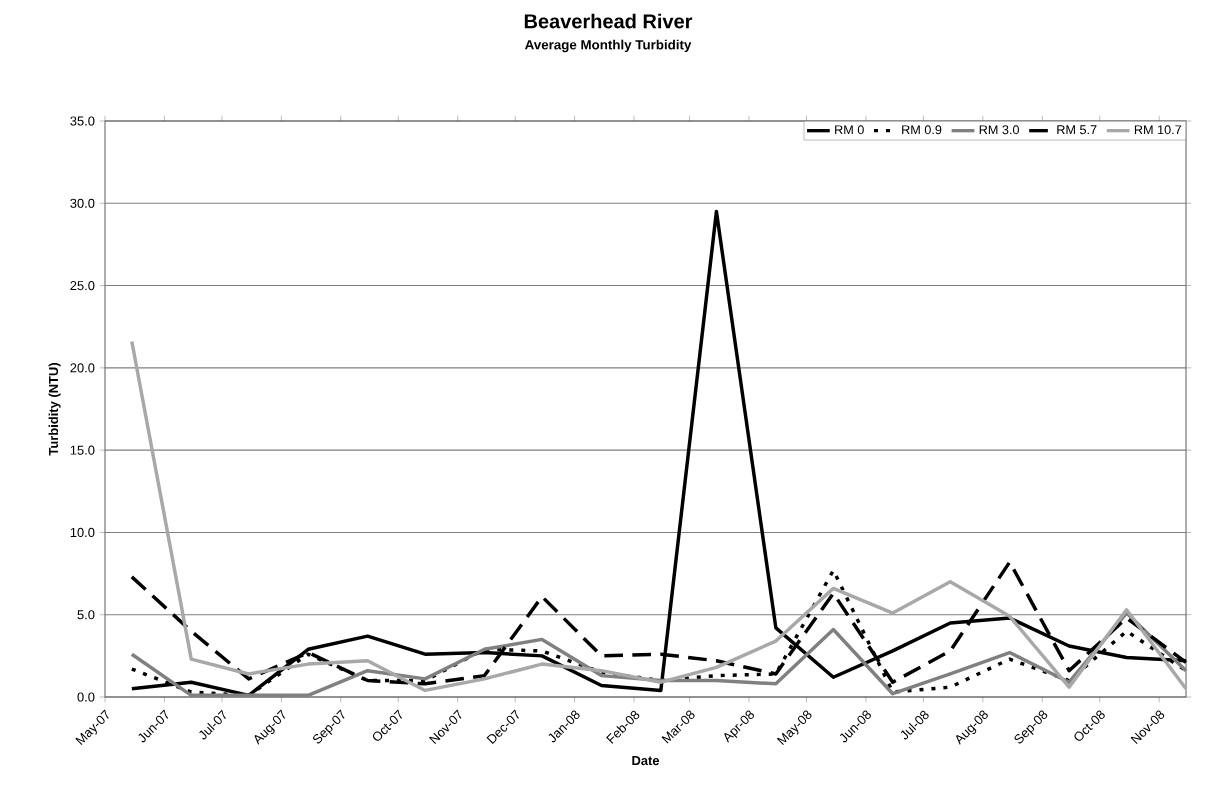  What do you see at coordinates (86, 615) in the screenshot?
I see `y-tick-label: 5.0` at bounding box center [86, 615].